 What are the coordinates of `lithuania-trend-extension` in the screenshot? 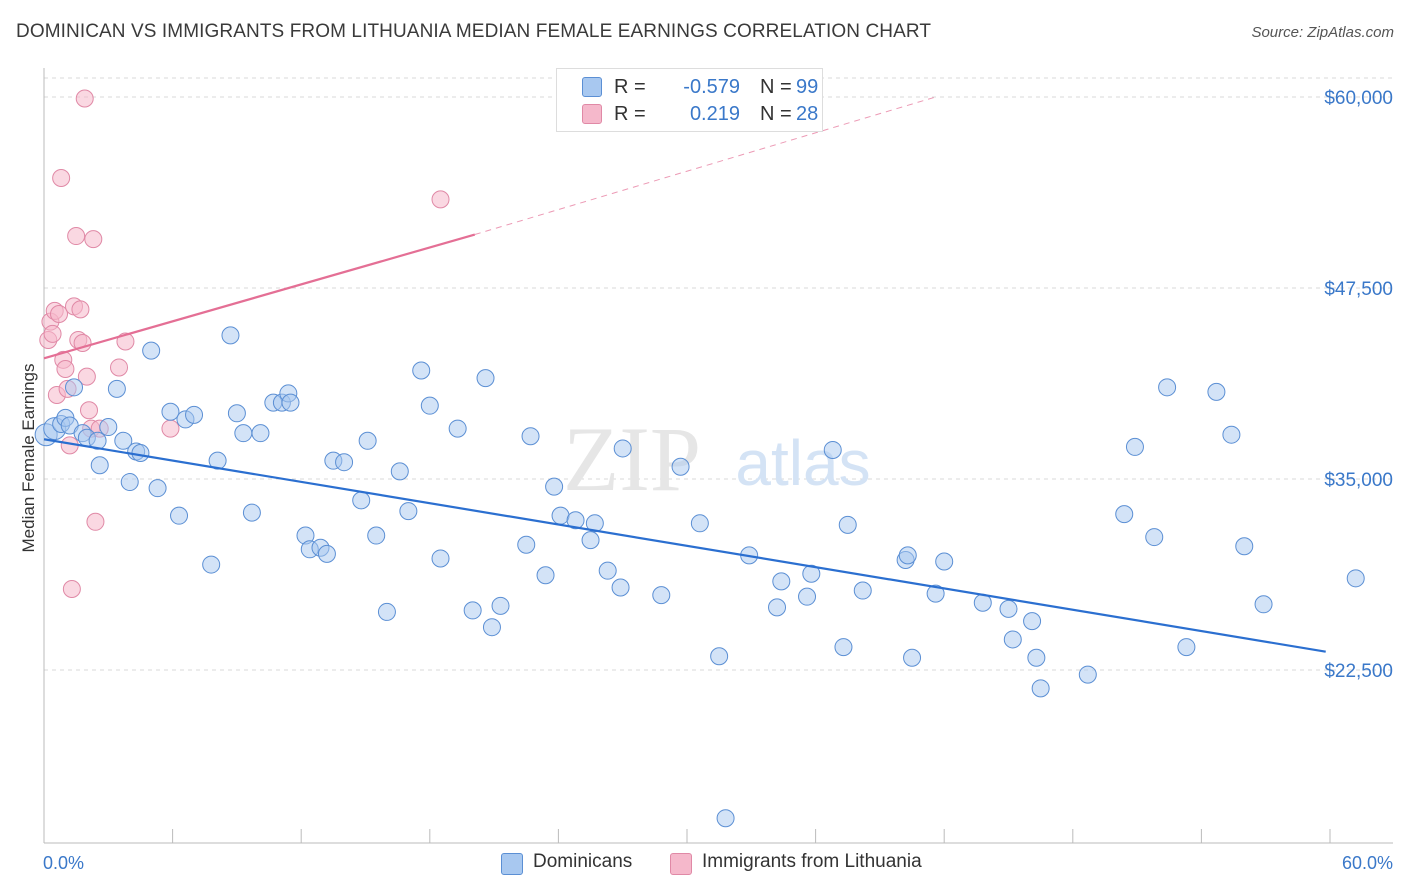 It's located at (705, 165).